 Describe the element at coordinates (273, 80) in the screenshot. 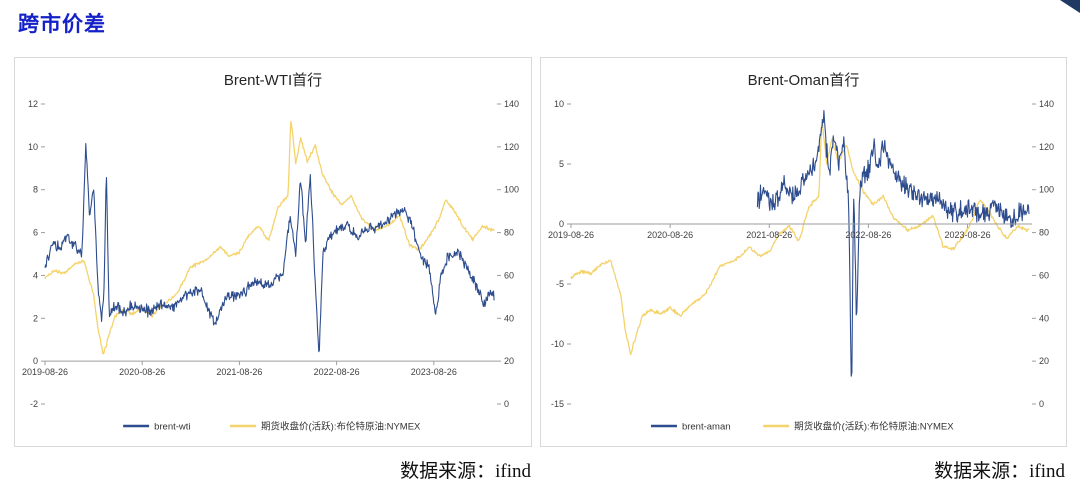

I see `chart-title-brent-wti: Brent-WTI首行` at that location.